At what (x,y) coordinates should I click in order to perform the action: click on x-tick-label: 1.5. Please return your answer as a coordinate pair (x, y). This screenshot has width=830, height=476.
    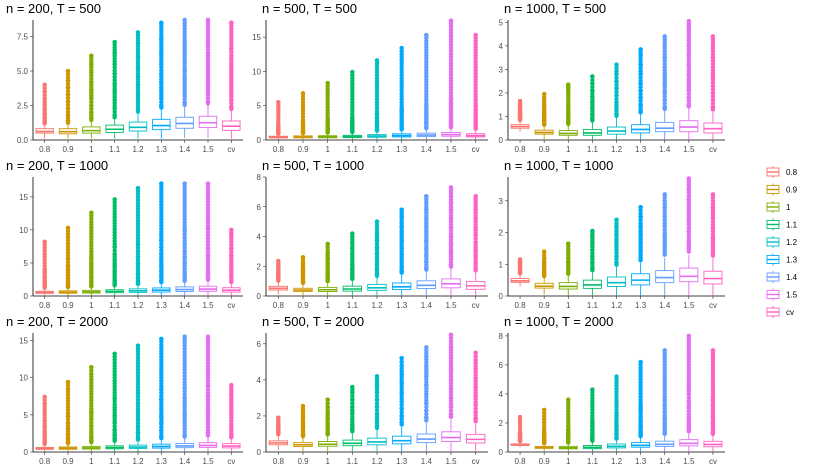
    Looking at the image, I should click on (689, 461).